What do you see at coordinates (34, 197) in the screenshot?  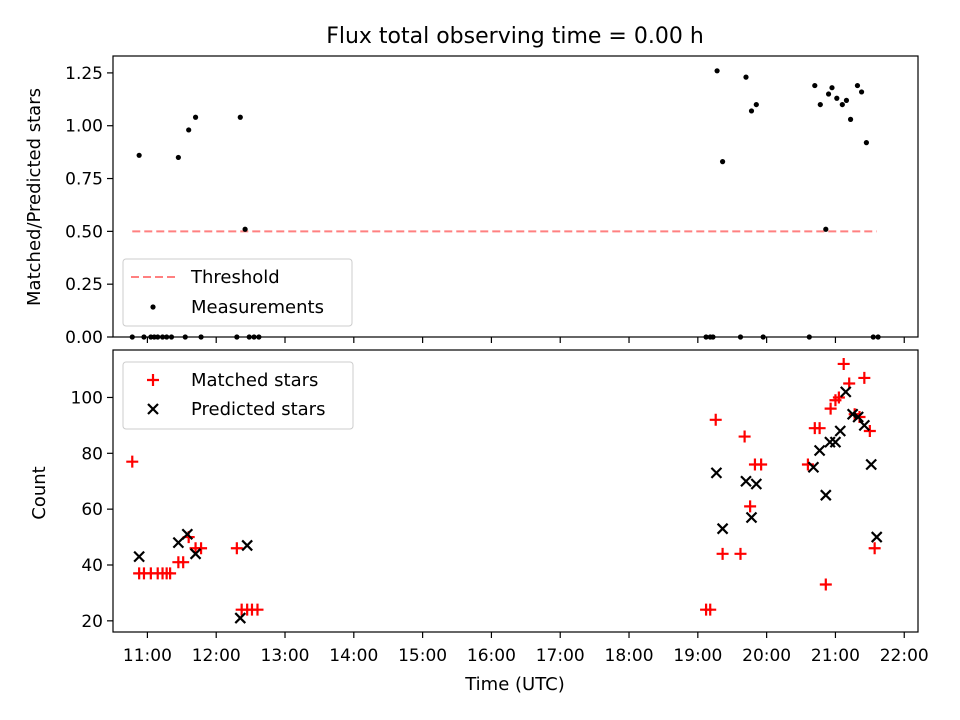 I see `ratio-y-axis-label: Matched/Predicted stars` at bounding box center [34, 197].